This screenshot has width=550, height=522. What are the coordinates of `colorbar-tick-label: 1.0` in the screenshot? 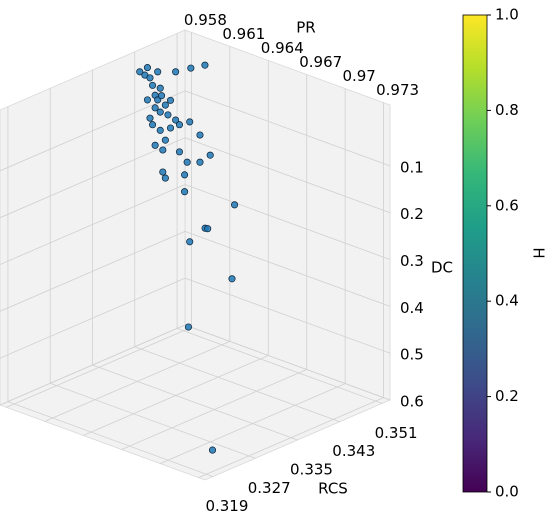 It's located at (507, 15).